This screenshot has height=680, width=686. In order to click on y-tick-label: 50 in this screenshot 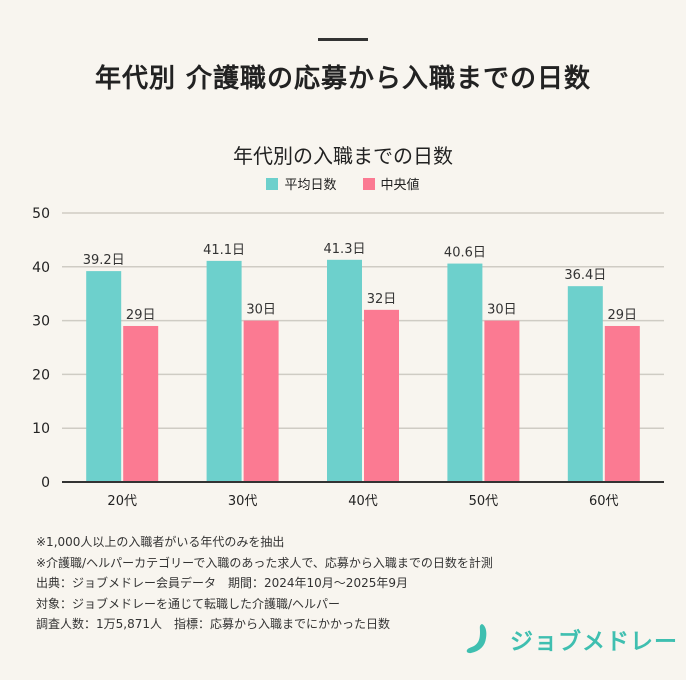, I will do `click(41, 214)`.